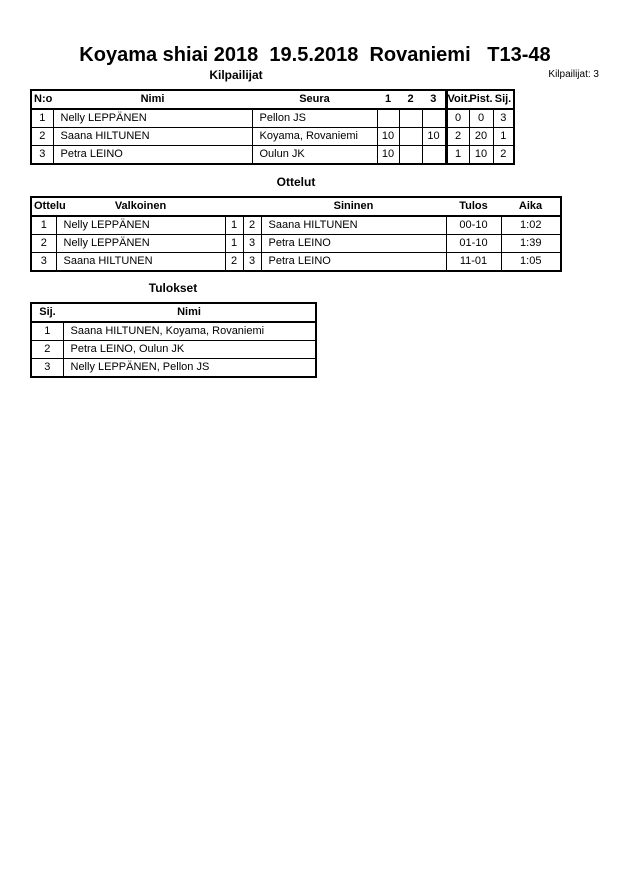  I want to click on cell-nimi: Saana HILTUNEN, so click(152, 136).